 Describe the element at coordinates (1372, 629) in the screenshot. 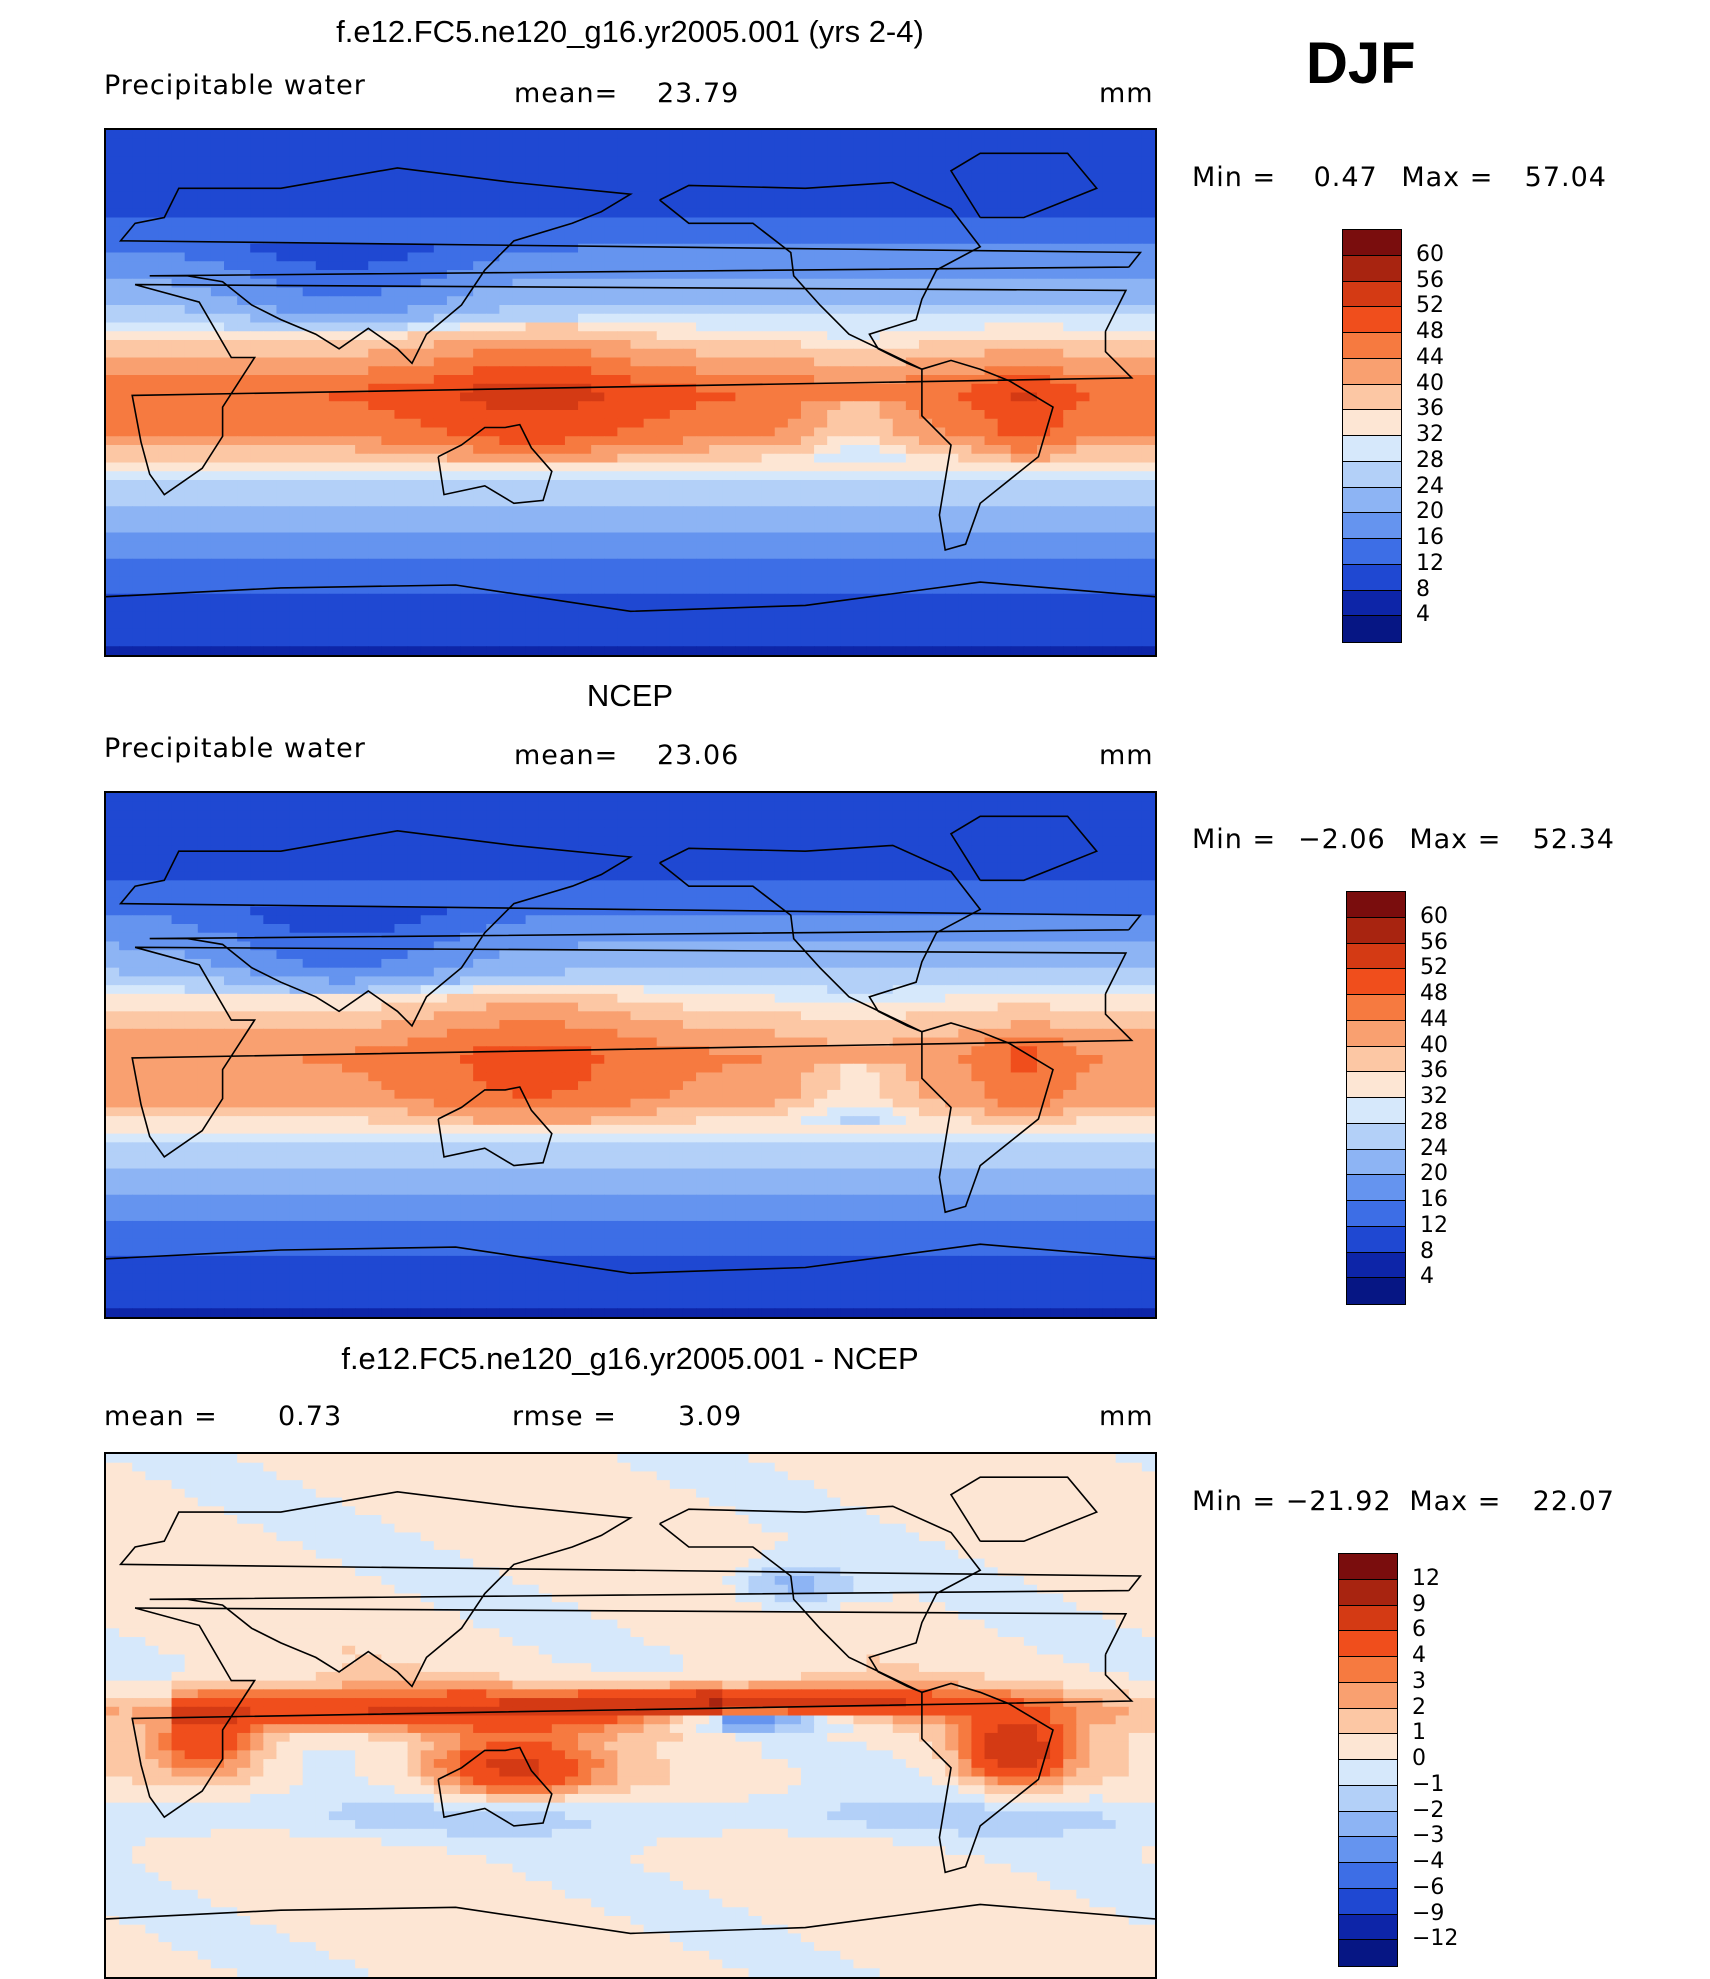

I see `colorbar-segment` at that location.